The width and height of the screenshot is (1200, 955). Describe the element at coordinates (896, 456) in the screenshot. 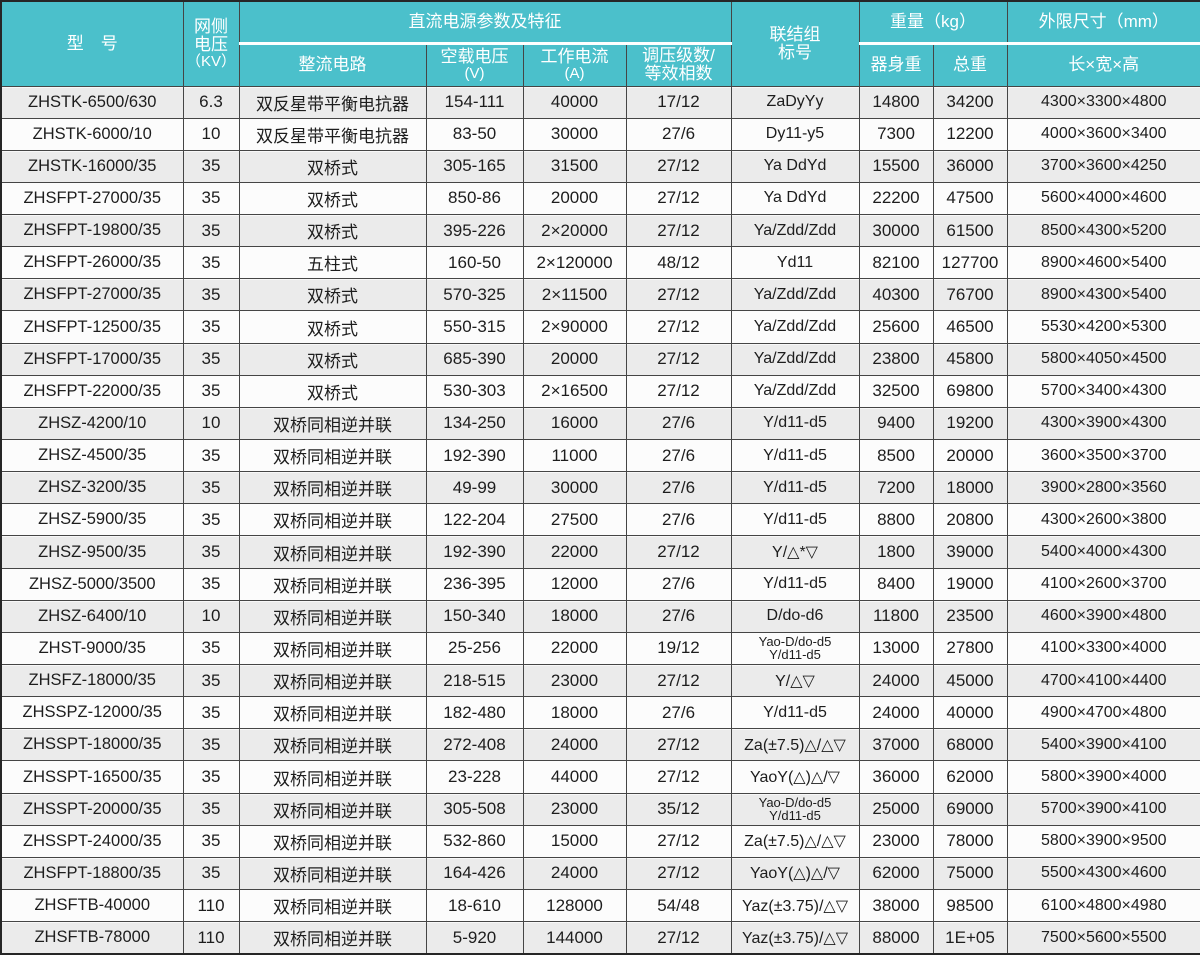

I see `cell-body: 8500` at that location.